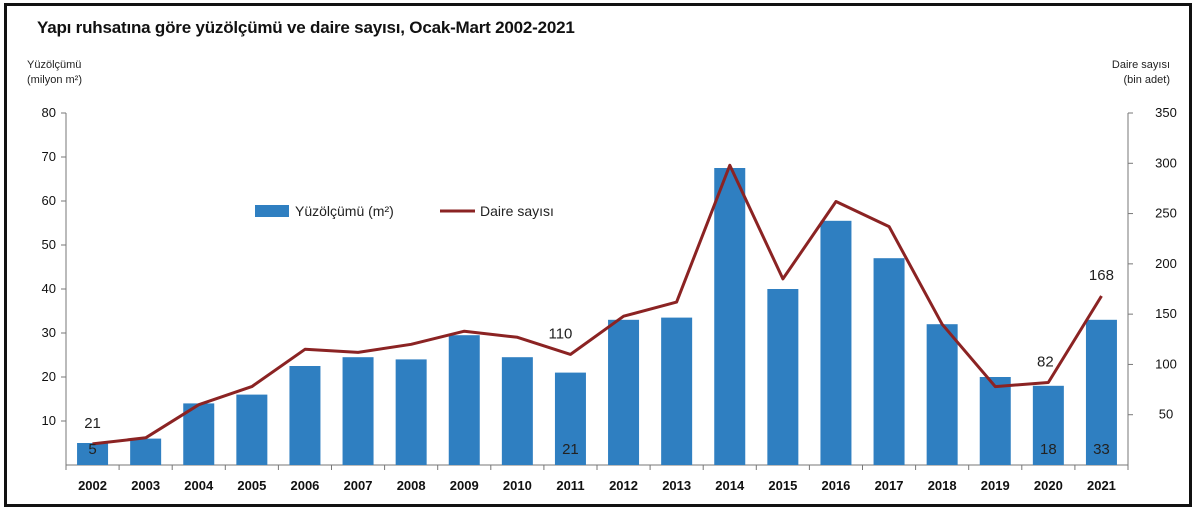 This screenshot has width=1200, height=514. I want to click on left-axis-unit-line: Yüzölçümü, so click(54, 65).